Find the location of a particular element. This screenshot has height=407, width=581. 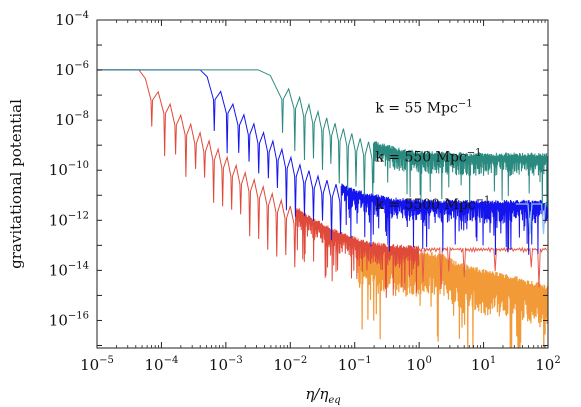

x-tick-label: 10¹ is located at coordinates (483, 364).